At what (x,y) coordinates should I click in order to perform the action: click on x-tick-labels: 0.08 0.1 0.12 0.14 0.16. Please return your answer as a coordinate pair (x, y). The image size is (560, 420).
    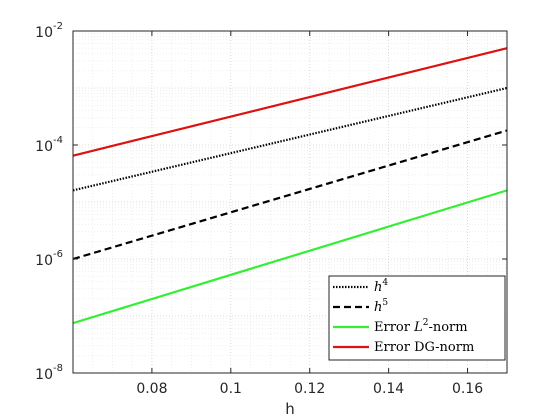
    Looking at the image, I should click on (309, 389).